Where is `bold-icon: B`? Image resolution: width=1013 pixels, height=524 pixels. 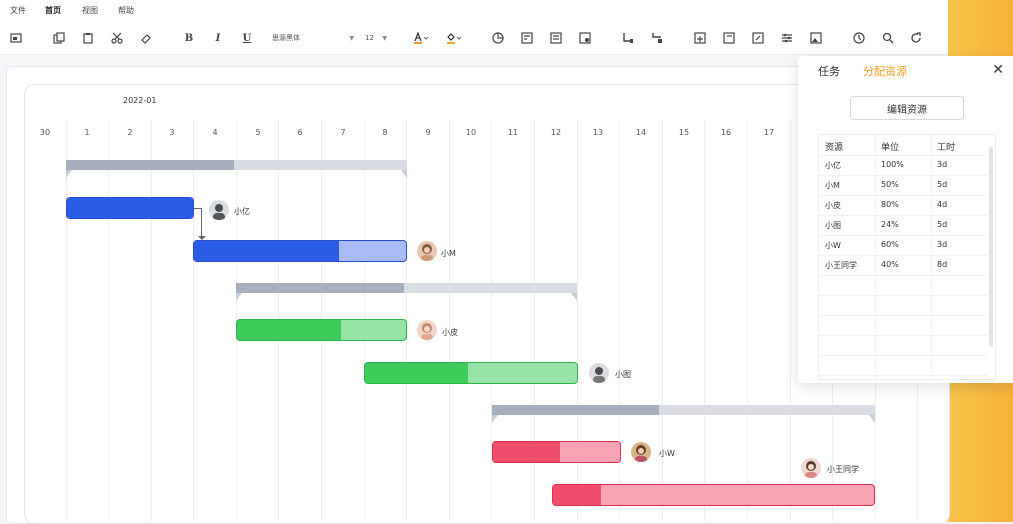 bold-icon: B is located at coordinates (189, 38).